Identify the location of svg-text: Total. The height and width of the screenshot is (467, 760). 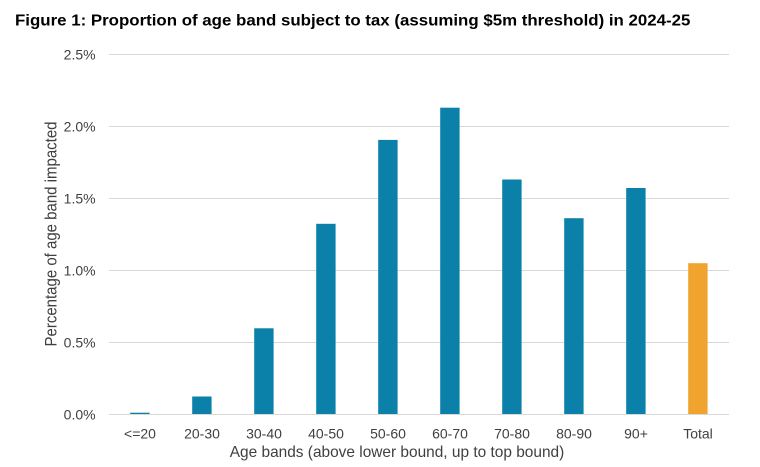
(698, 434).